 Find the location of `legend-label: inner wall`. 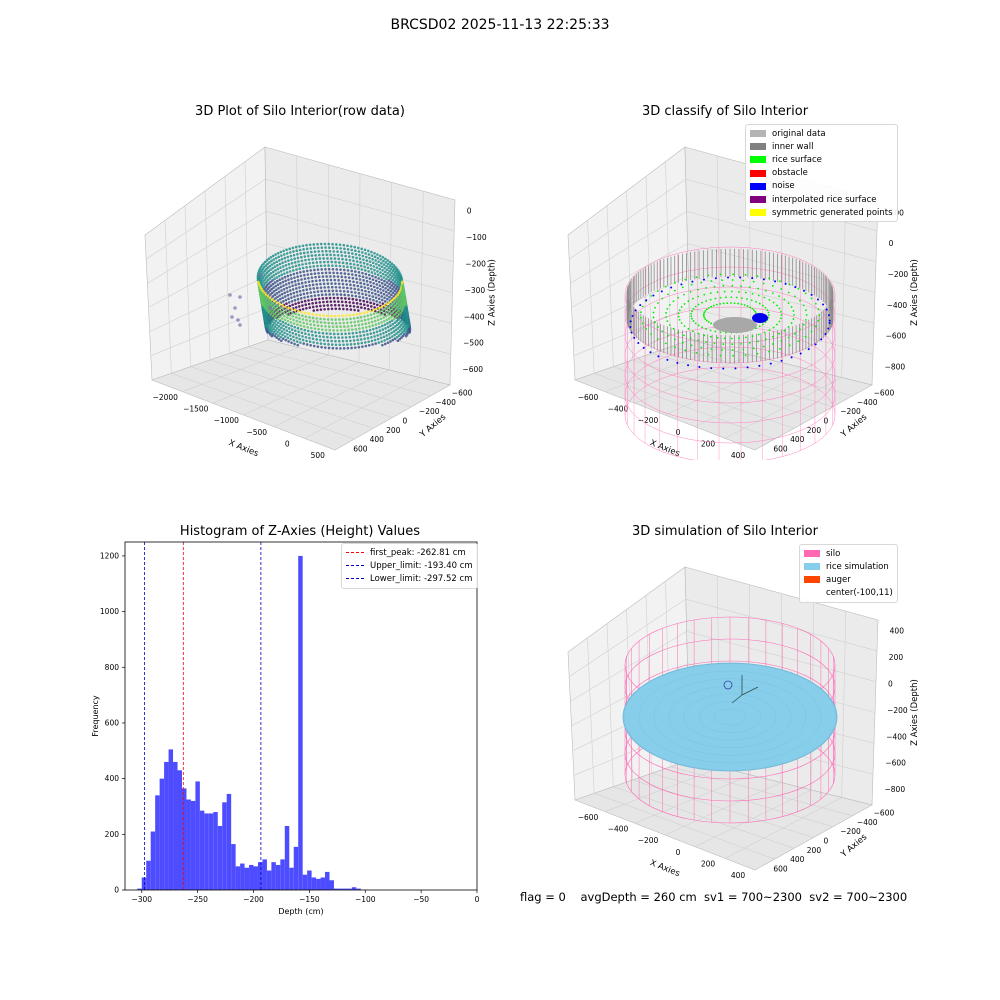

legend-label: inner wall is located at coordinates (793, 146).